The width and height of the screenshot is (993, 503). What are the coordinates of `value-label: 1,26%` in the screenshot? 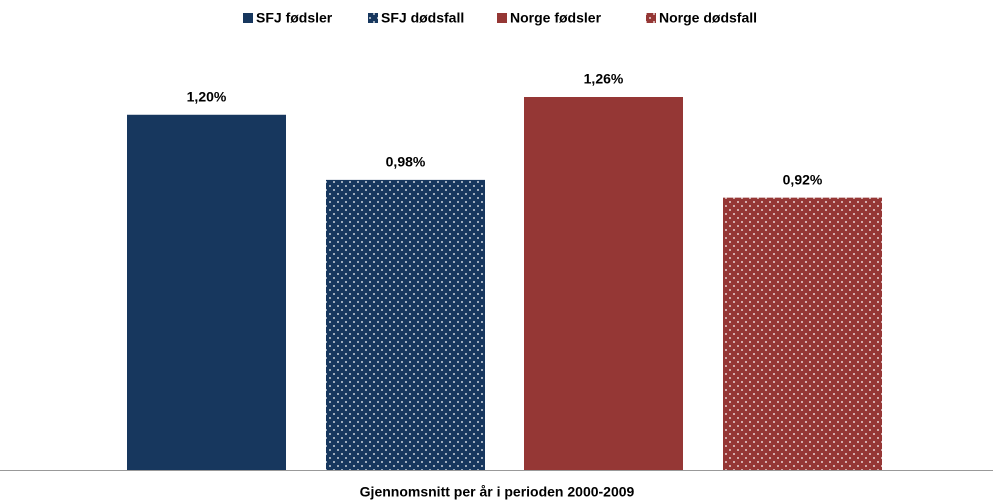 It's located at (604, 79).